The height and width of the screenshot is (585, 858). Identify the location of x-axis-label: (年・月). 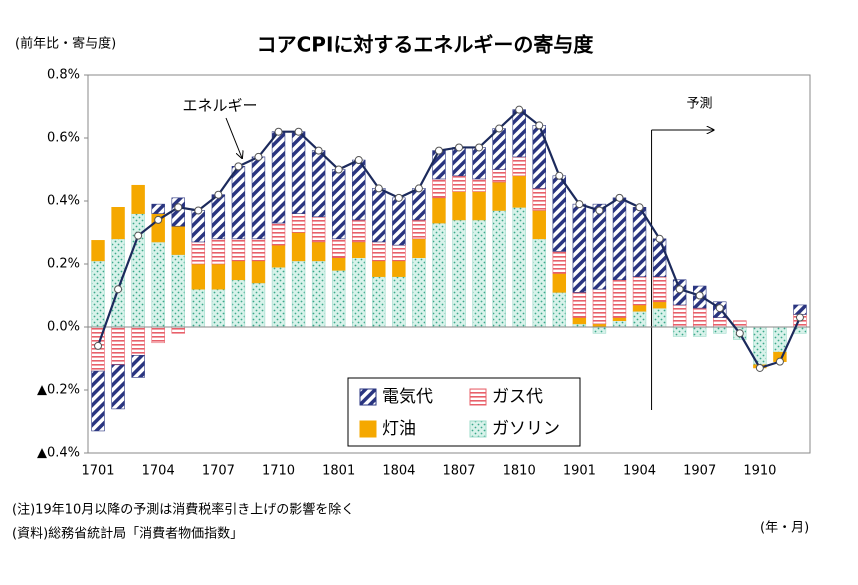
(784, 528).